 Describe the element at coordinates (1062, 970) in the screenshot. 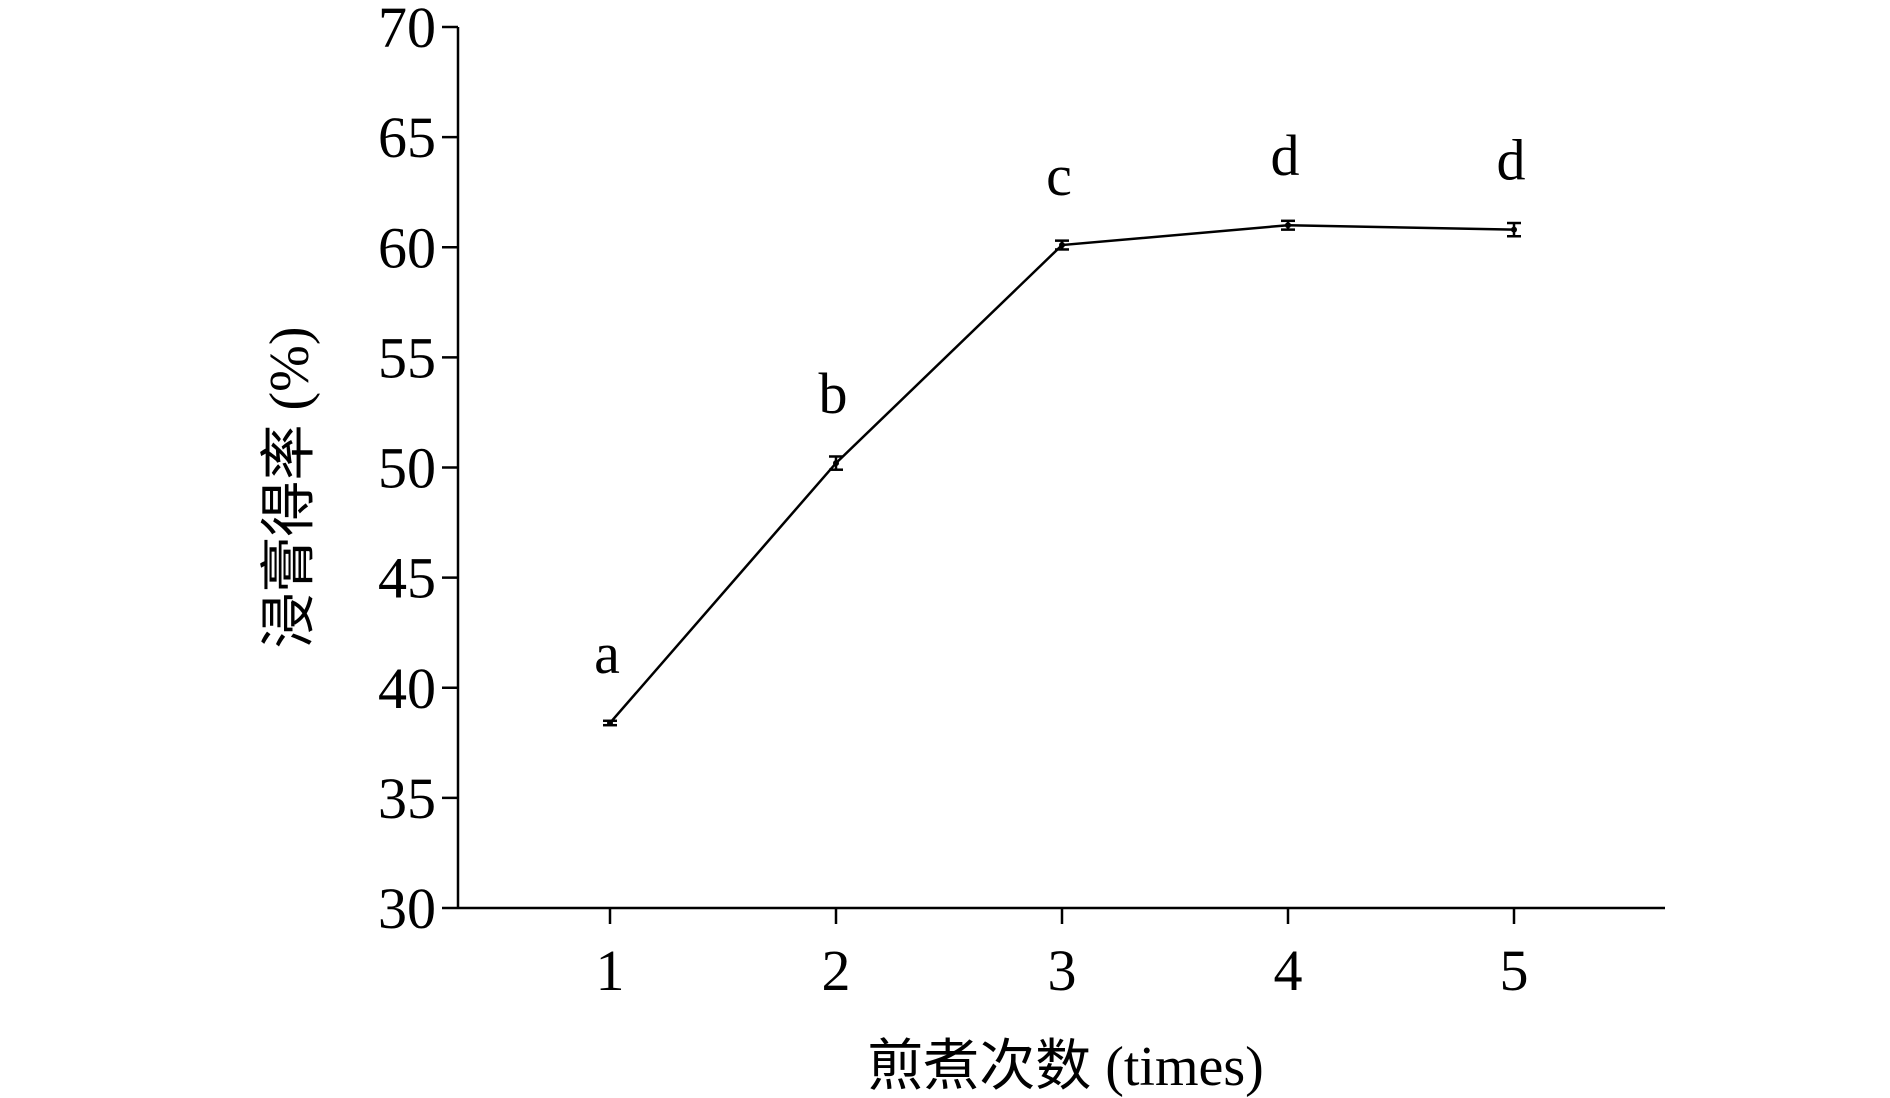

I see `x-tick-label: 3` at that location.